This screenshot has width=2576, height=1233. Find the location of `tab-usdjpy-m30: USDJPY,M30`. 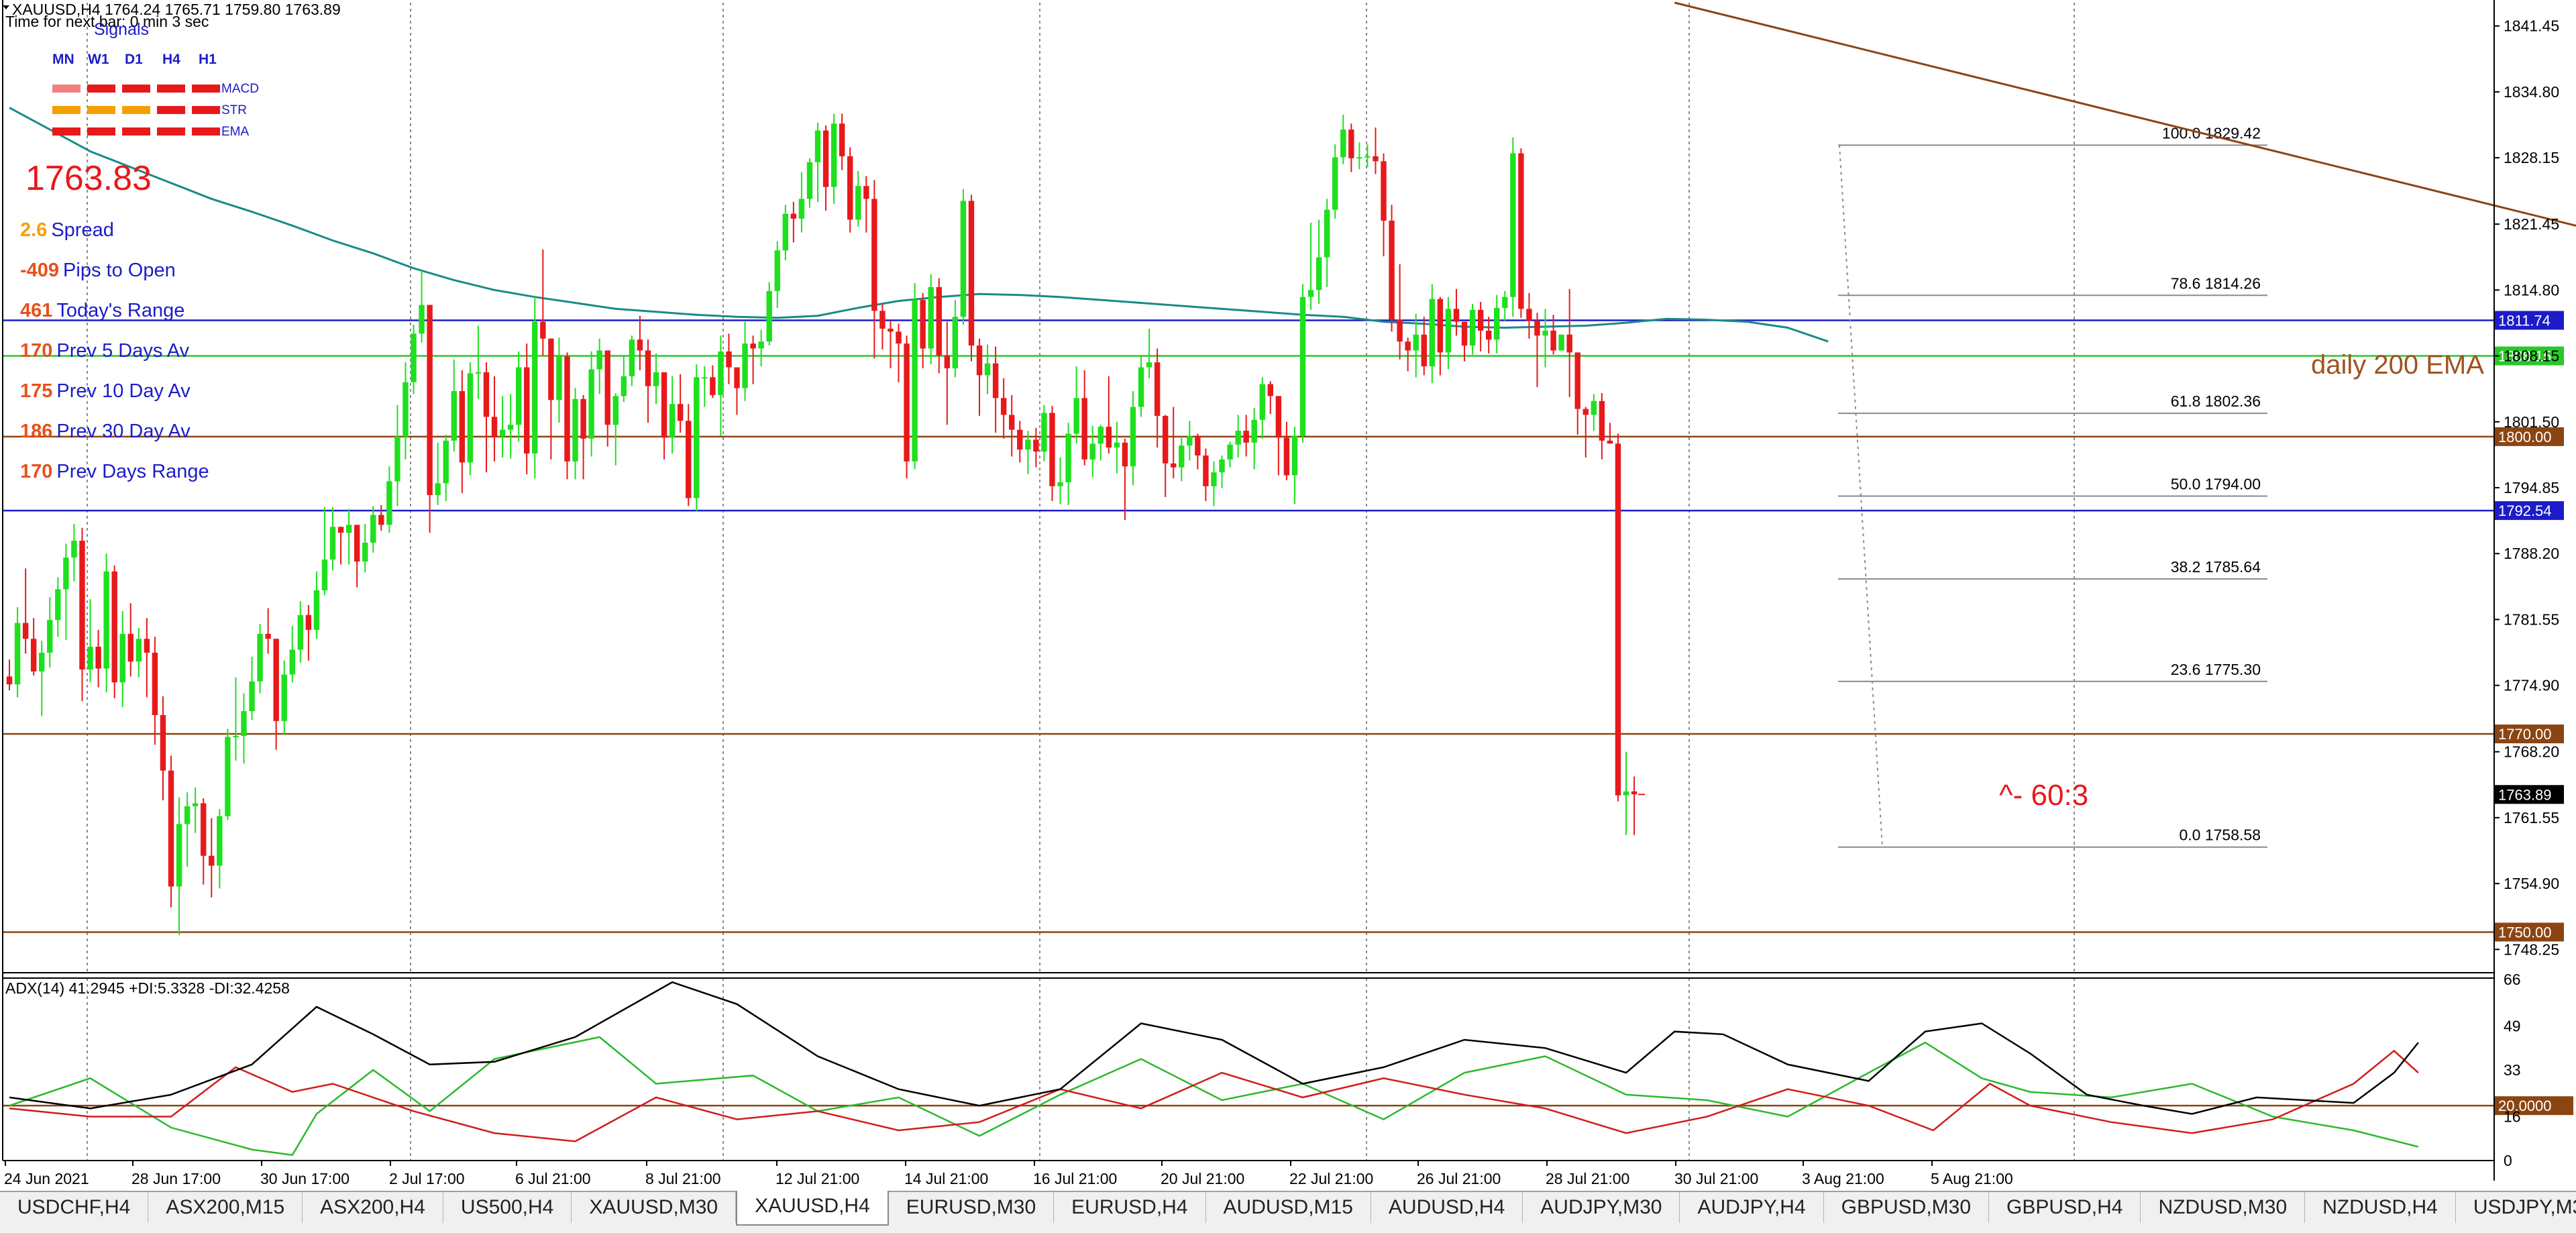

tab-usdjpy-m30: USDJPY,M30 is located at coordinates (2516, 1208).